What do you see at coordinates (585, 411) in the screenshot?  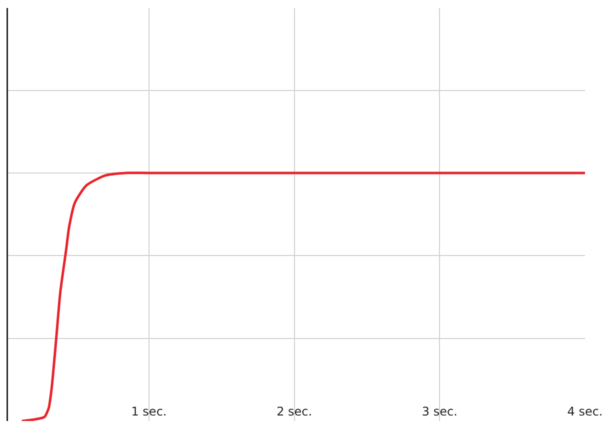 I see `x-tick-label: 4 sec.` at bounding box center [585, 411].